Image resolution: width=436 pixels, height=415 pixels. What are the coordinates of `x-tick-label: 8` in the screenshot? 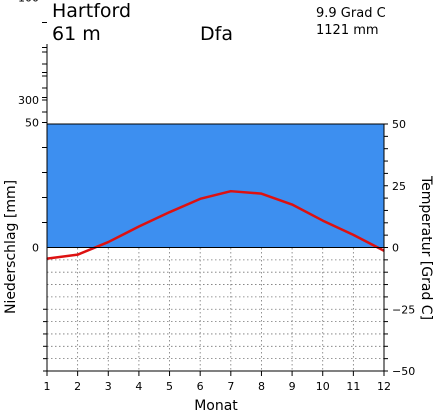 It's located at (261, 386).